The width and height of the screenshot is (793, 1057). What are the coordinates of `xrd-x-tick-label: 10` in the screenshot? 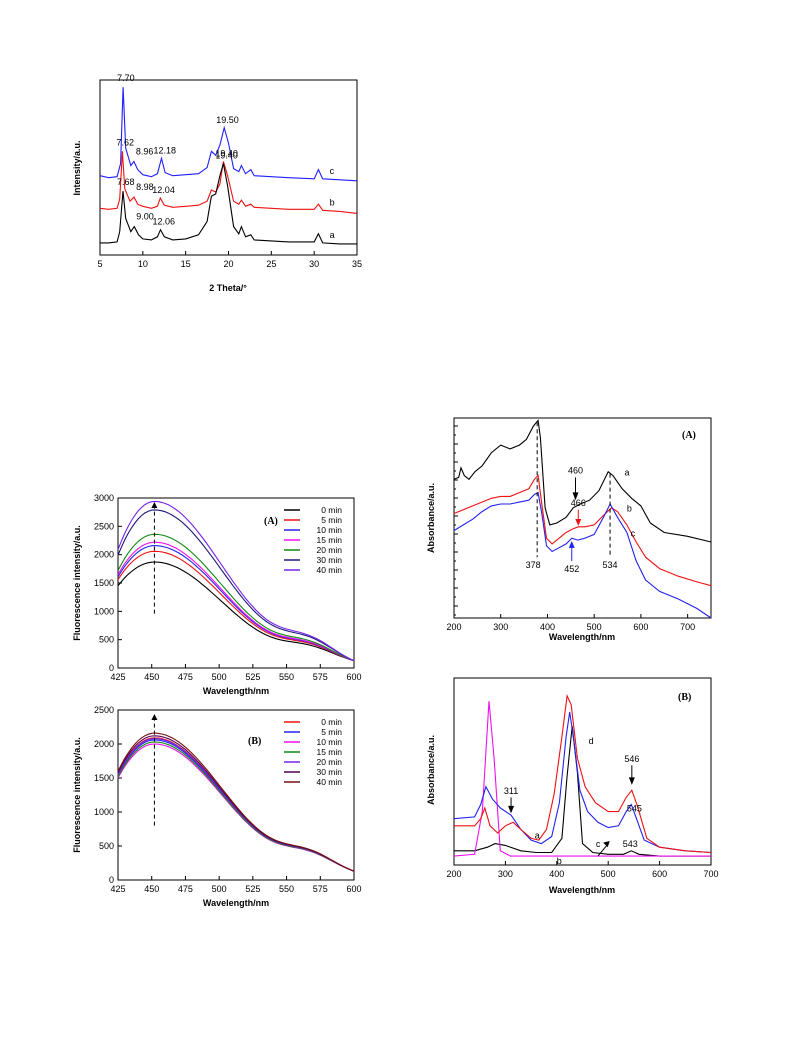 It's located at (143, 264).